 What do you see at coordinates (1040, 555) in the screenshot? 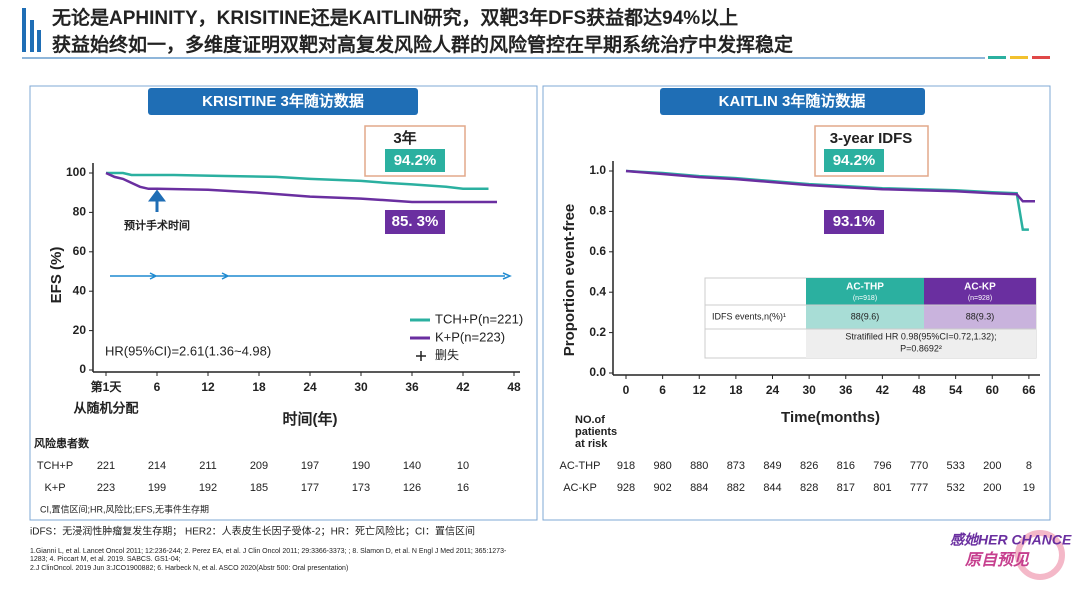
I see `logo-ribbon` at bounding box center [1040, 555].